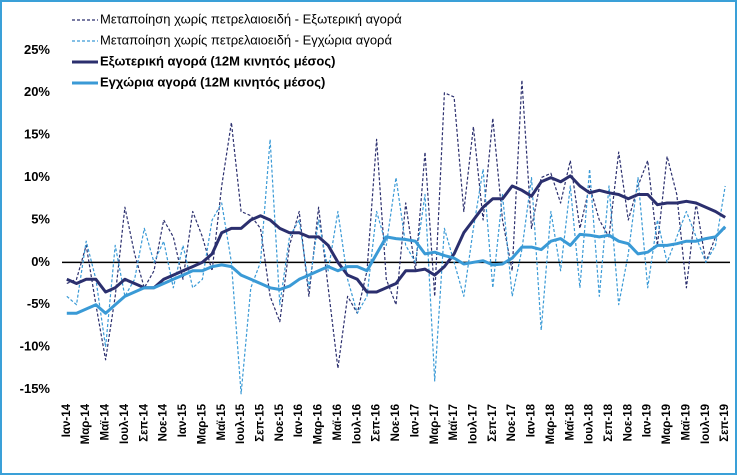  What do you see at coordinates (396, 422) in the screenshot?
I see `x-tick-label: Νοε-16` at bounding box center [396, 422].